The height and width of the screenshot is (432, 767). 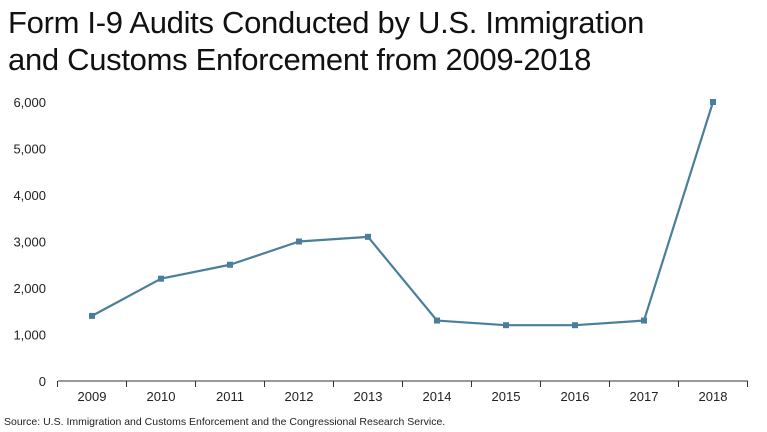 I want to click on y-tick-label: 4,000, so click(x=29, y=195).